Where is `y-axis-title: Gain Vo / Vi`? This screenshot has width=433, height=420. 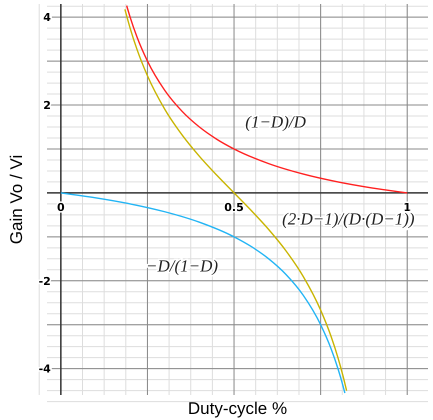
y-axis-title: Gain Vo / Vi is located at coordinates (16, 199).